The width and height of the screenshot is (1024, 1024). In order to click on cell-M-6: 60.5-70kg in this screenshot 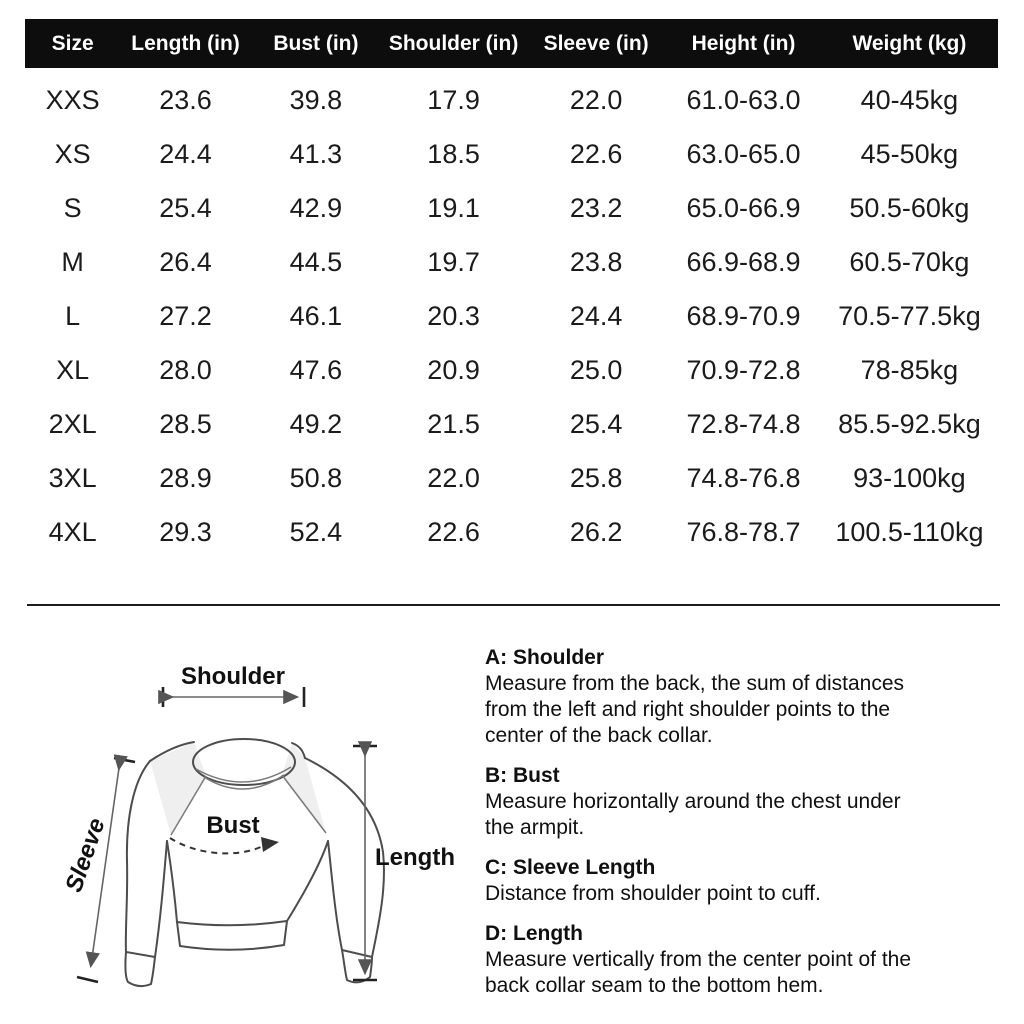, I will do `click(909, 261)`.